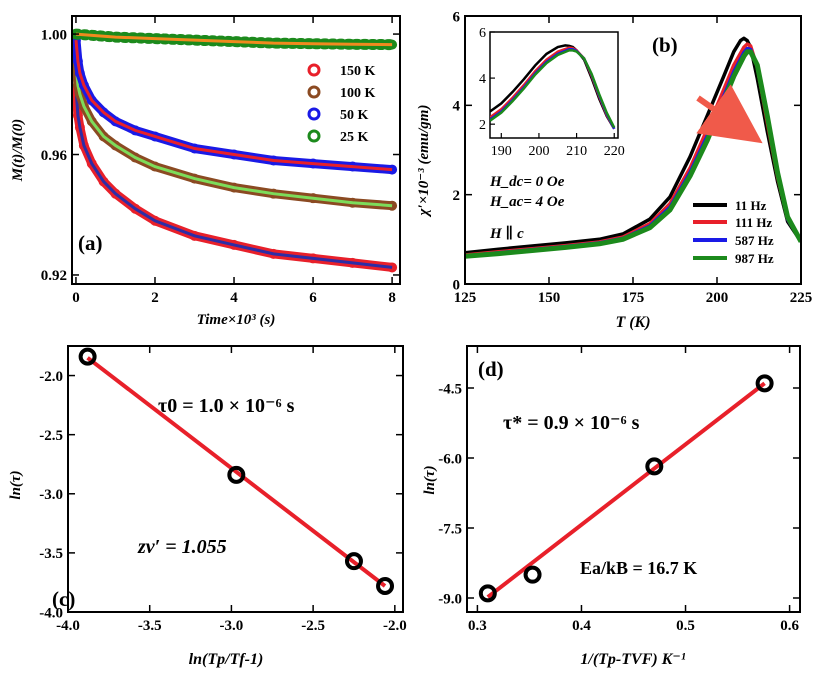 The height and width of the screenshot is (678, 830). What do you see at coordinates (358, 71) in the screenshot?
I see `legend-label-150k: 150 K` at bounding box center [358, 71].